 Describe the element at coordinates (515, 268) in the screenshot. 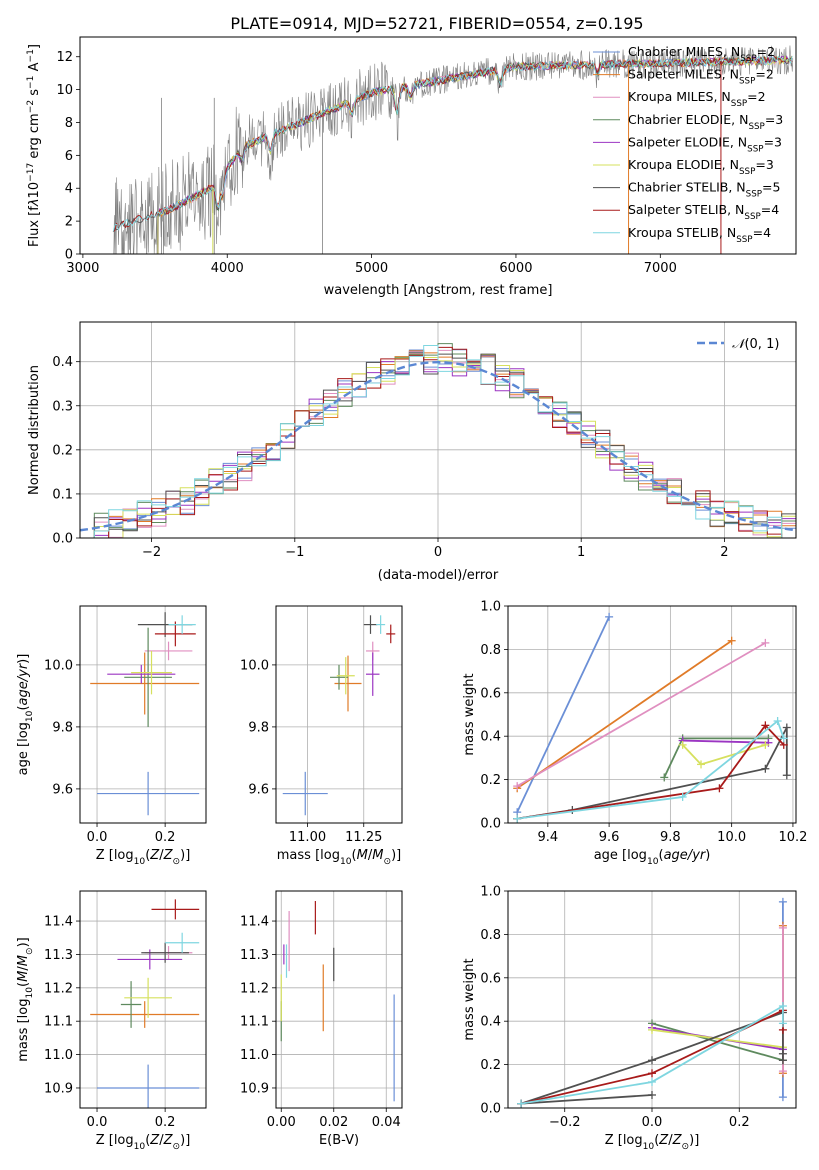

I see `x-tick-label: 6000` at that location.